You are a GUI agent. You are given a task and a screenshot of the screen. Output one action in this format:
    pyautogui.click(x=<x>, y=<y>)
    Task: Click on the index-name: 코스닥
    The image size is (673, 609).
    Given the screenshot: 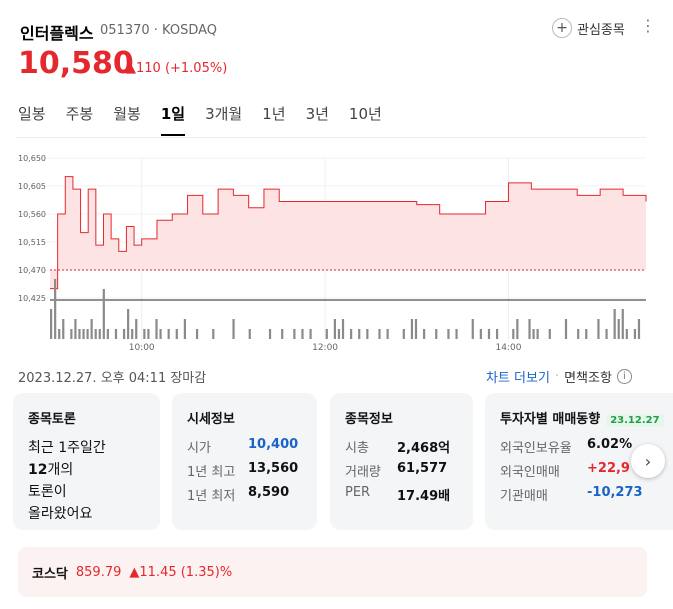 What is the action you would take?
    pyautogui.click(x=50, y=574)
    